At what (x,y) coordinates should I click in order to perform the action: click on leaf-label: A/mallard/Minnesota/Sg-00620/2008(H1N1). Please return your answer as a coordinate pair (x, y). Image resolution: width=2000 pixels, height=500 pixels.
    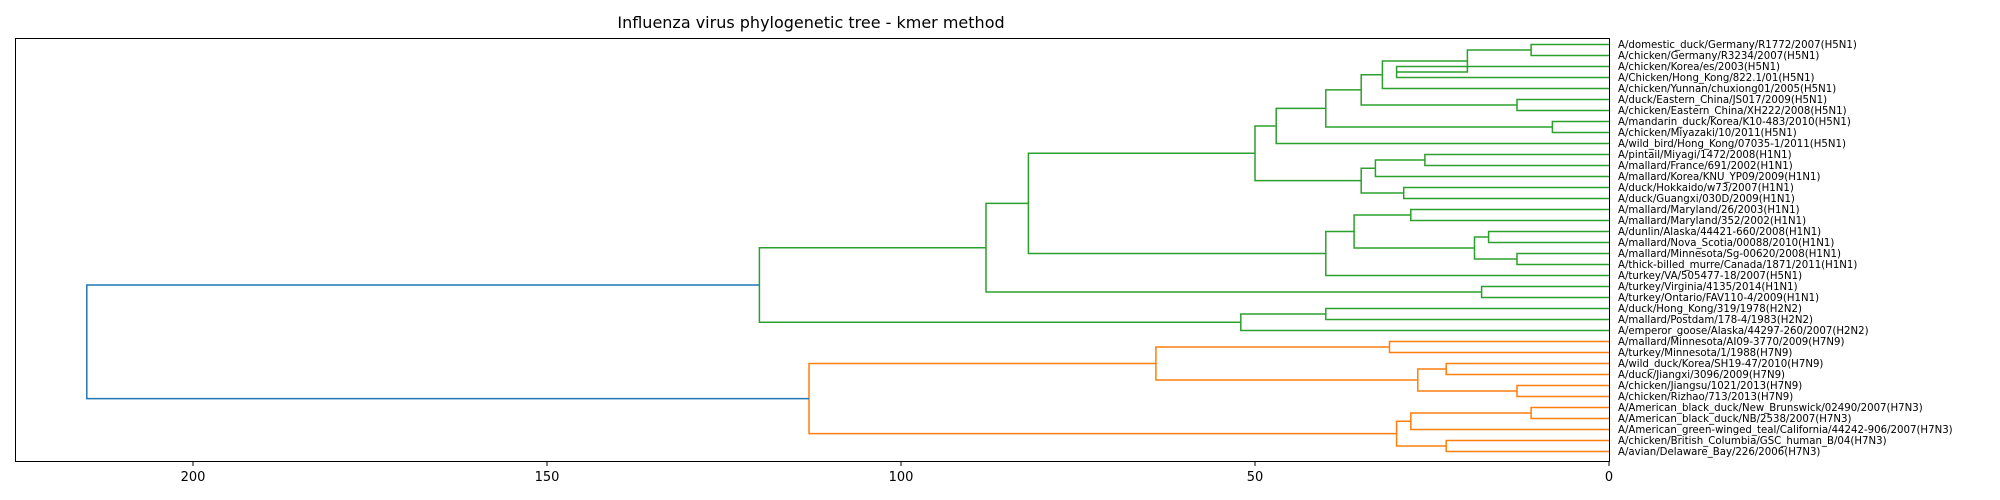
    Looking at the image, I should click on (1729, 254).